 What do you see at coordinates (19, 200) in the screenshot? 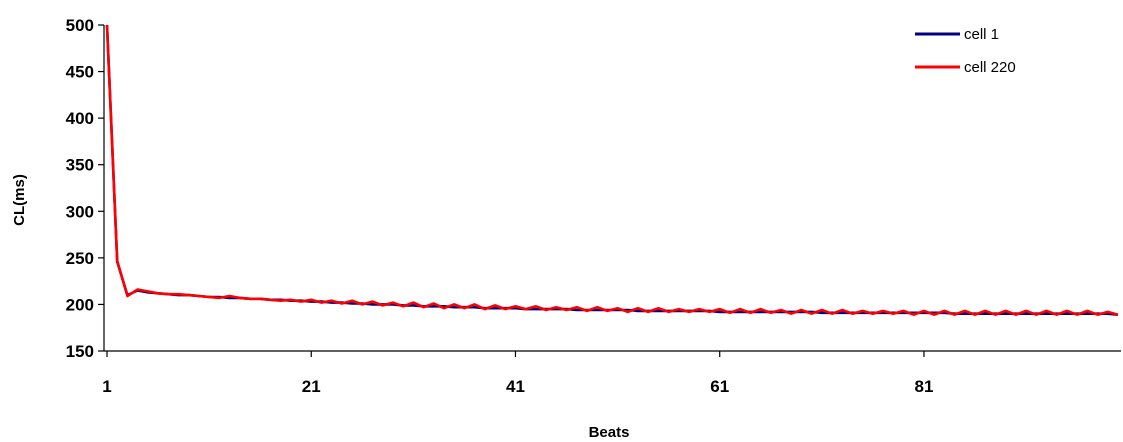
I see `y-axis-title: CL(ms)` at bounding box center [19, 200].